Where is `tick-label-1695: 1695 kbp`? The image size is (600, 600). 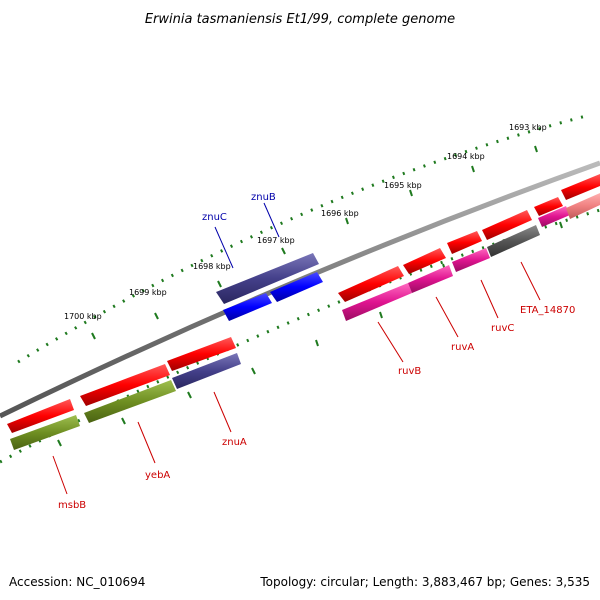 tick-label-1695: 1695 kbp is located at coordinates (403, 185).